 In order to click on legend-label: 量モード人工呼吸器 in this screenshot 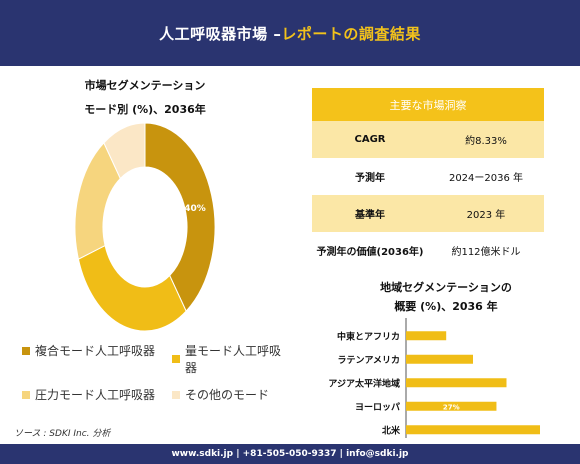, I will do `click(232, 359)`.